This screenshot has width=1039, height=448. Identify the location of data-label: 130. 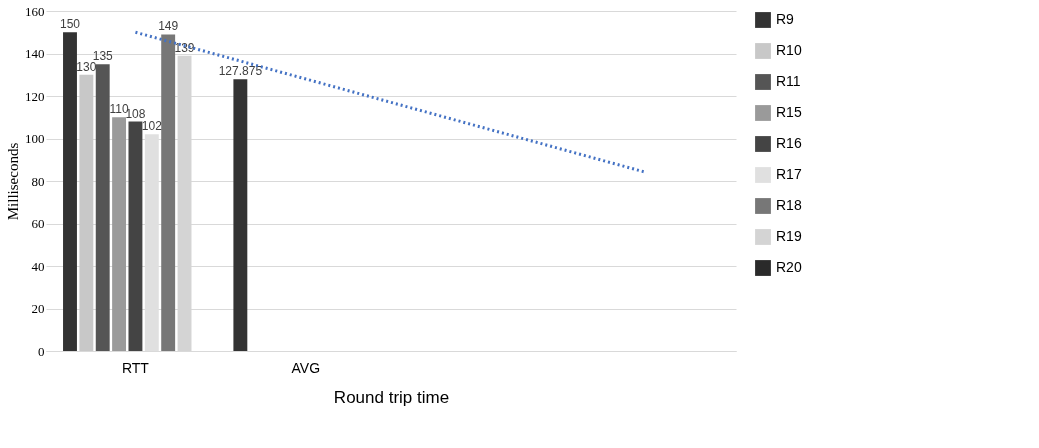
(86, 66).